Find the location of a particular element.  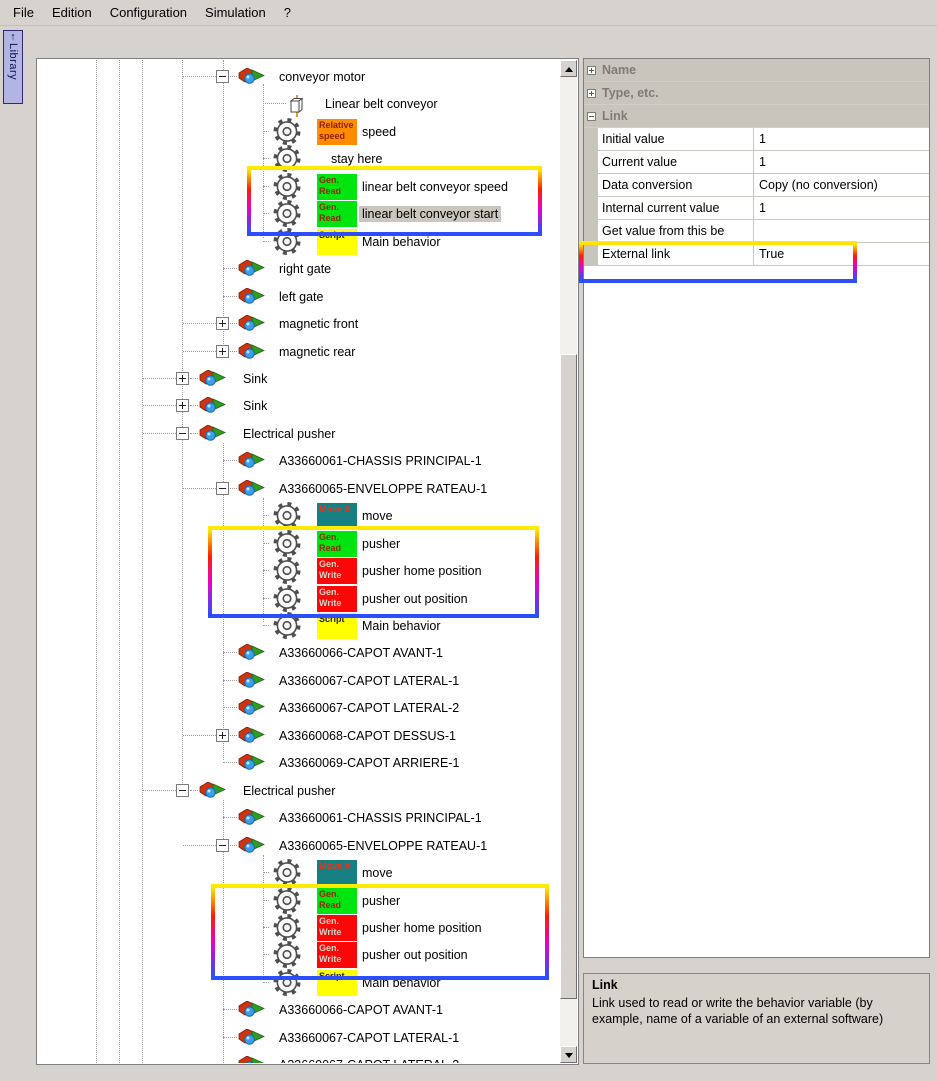

menu-item-edition: Edition is located at coordinates (71, 12).